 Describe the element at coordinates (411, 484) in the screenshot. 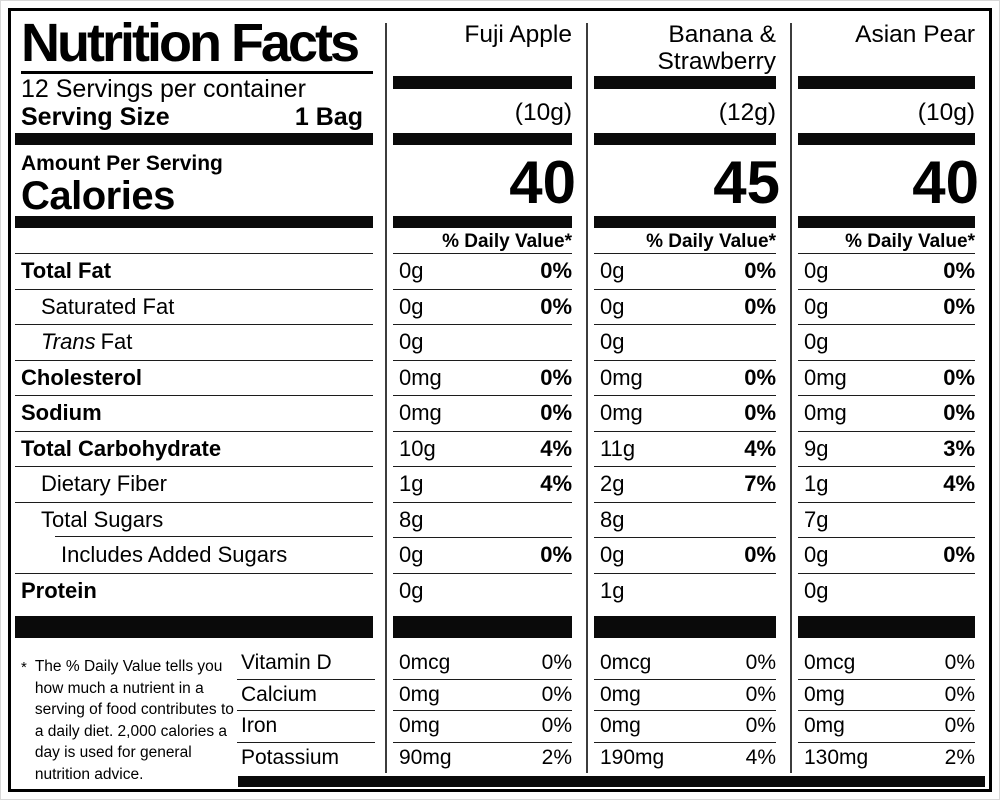

I see `amount: 1g` at that location.